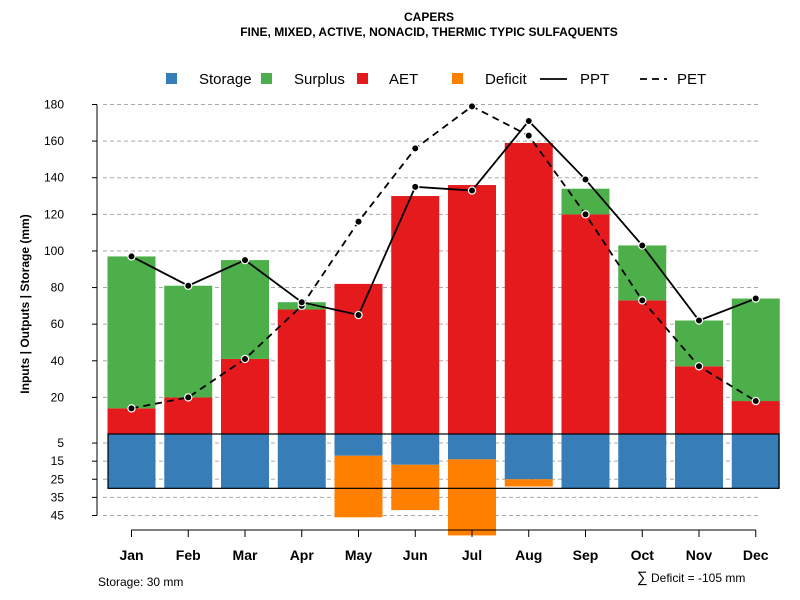 This screenshot has width=800, height=600. What do you see at coordinates (594, 79) in the screenshot?
I see `legend-label-ppt: PPT` at bounding box center [594, 79].